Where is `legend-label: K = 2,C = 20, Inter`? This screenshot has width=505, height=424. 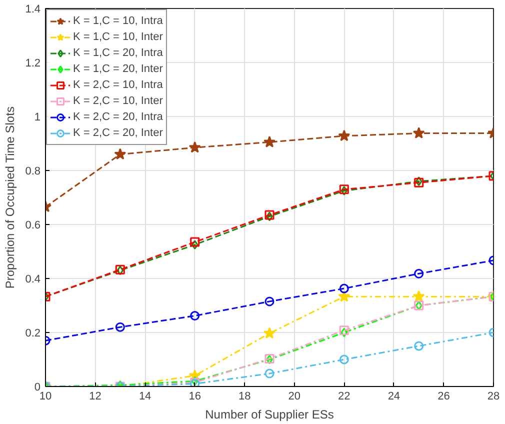
legend-label: K = 2,C = 20, Inter is located at coordinates (118, 133).